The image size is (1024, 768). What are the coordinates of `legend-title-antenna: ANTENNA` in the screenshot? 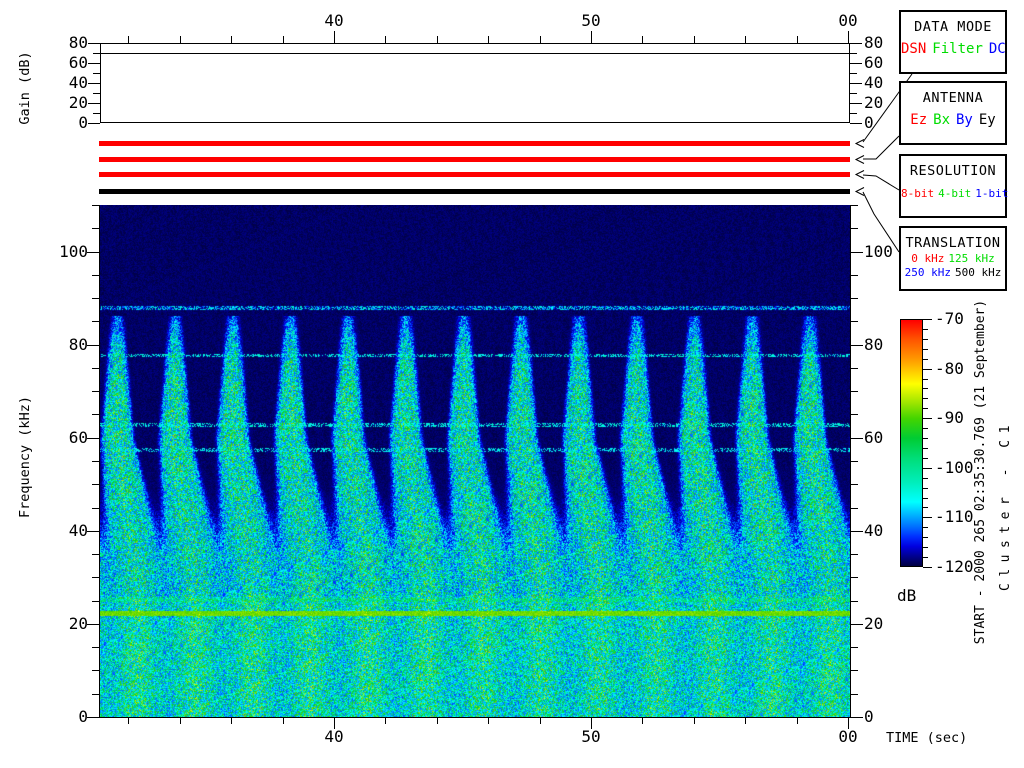 It's located at (953, 98).